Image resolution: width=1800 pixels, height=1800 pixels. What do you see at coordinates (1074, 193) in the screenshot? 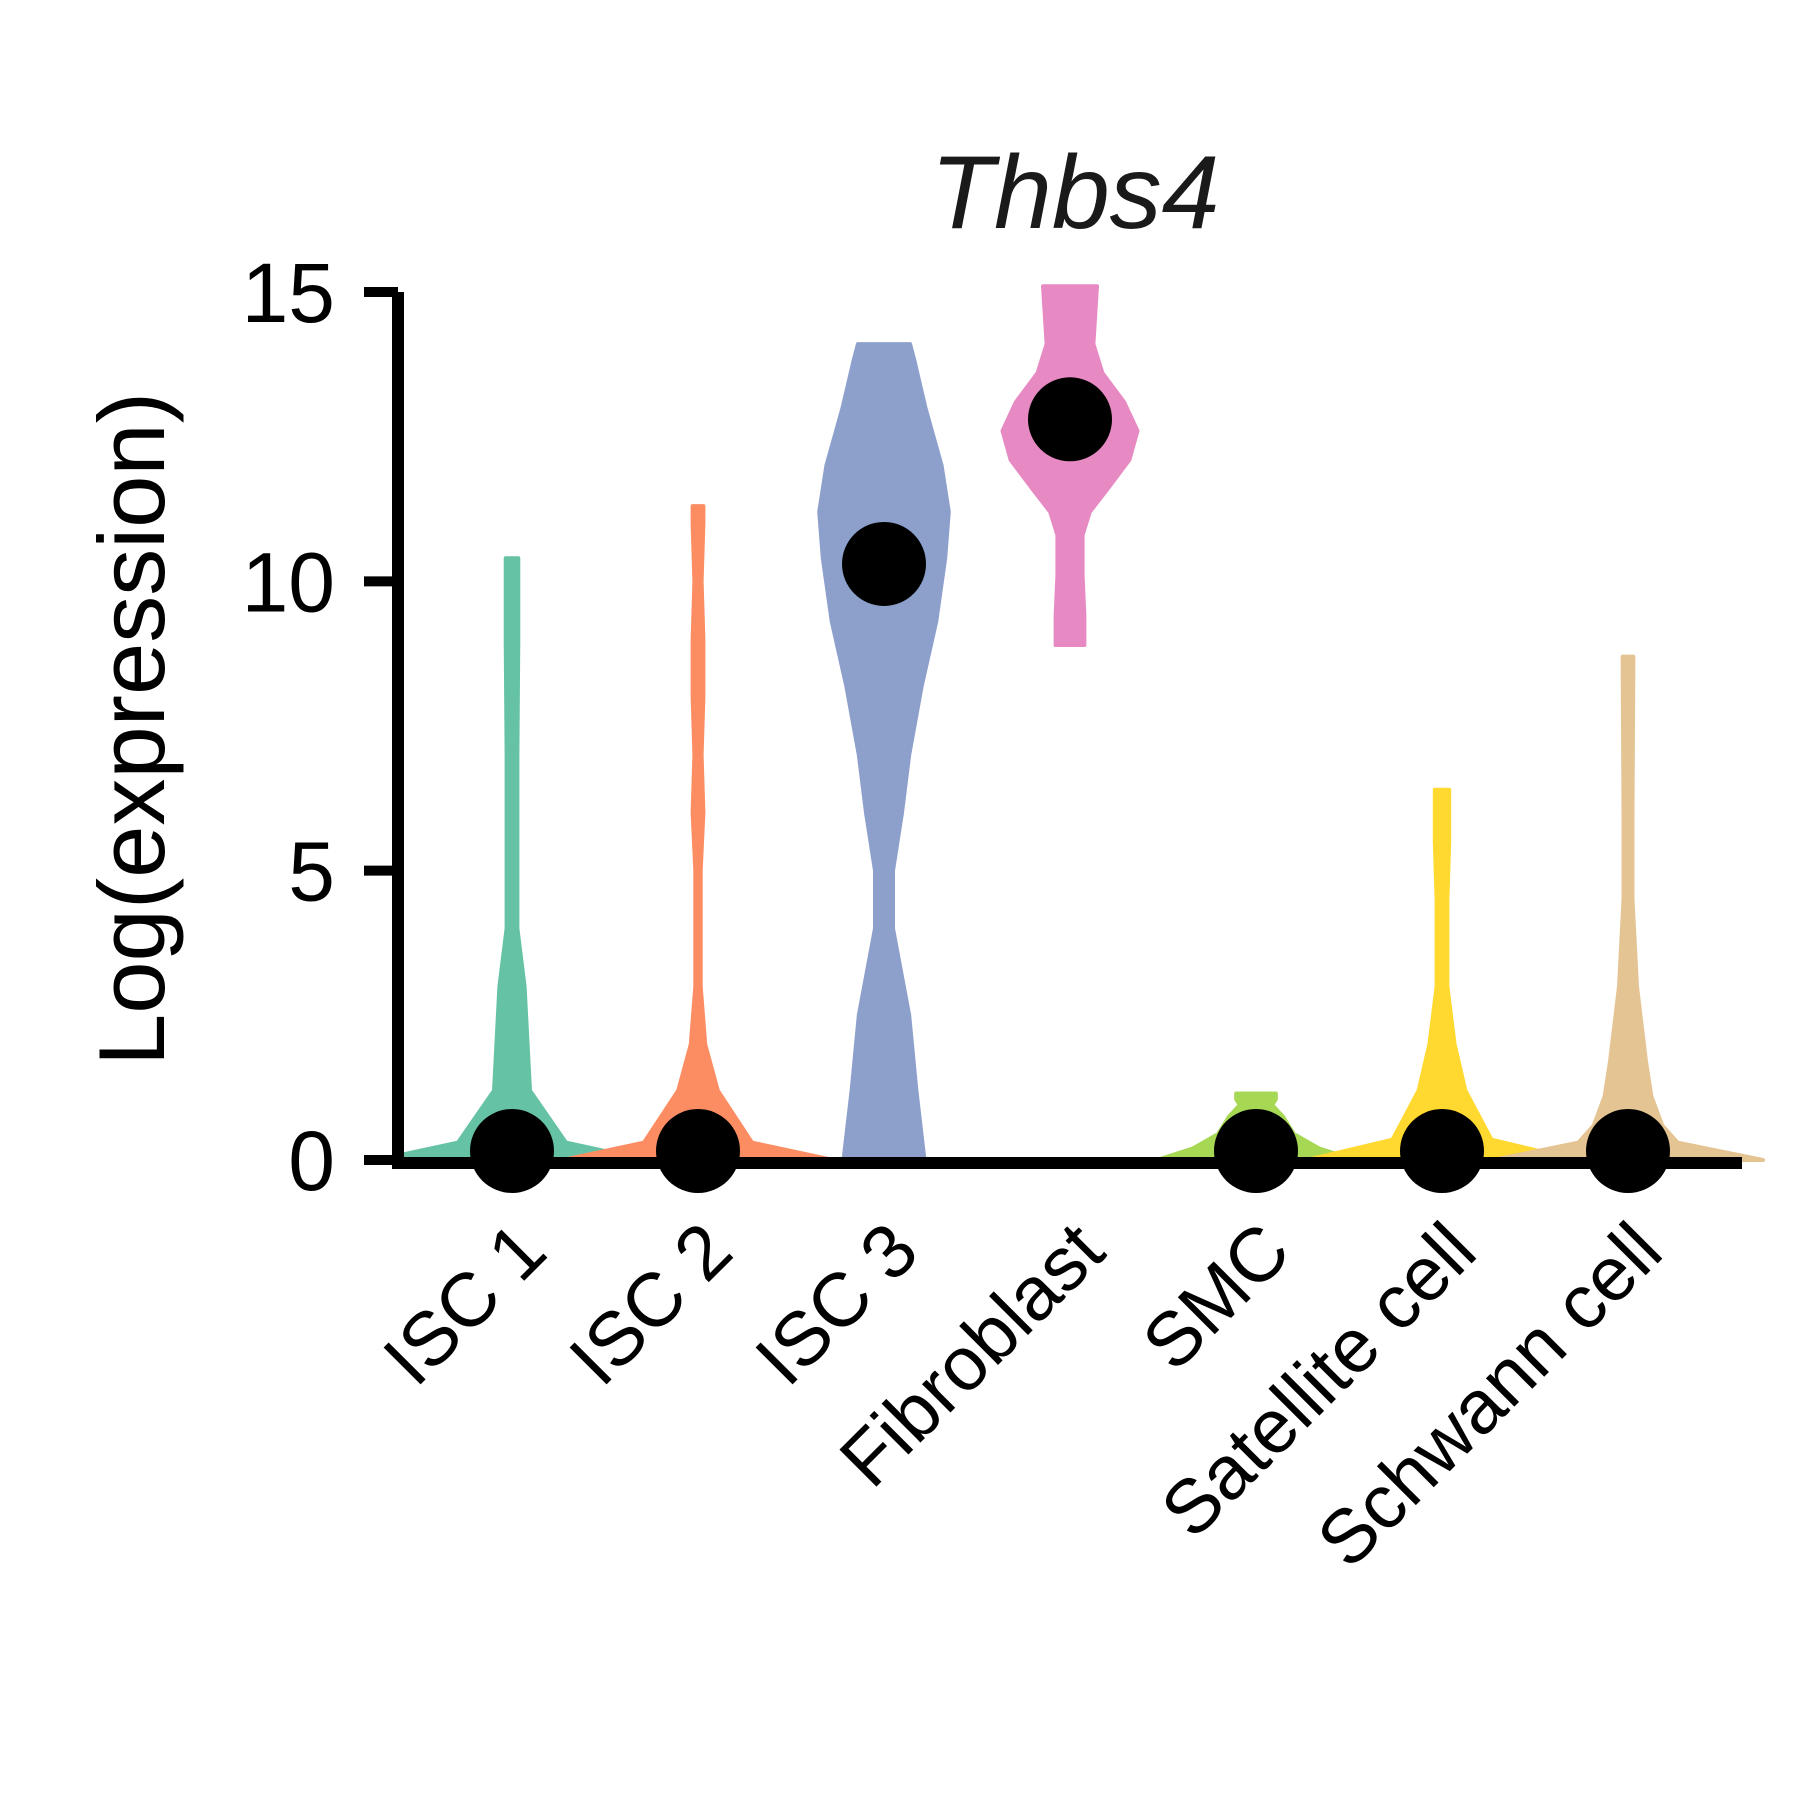
I see `chart-title: Thbs4` at bounding box center [1074, 193].